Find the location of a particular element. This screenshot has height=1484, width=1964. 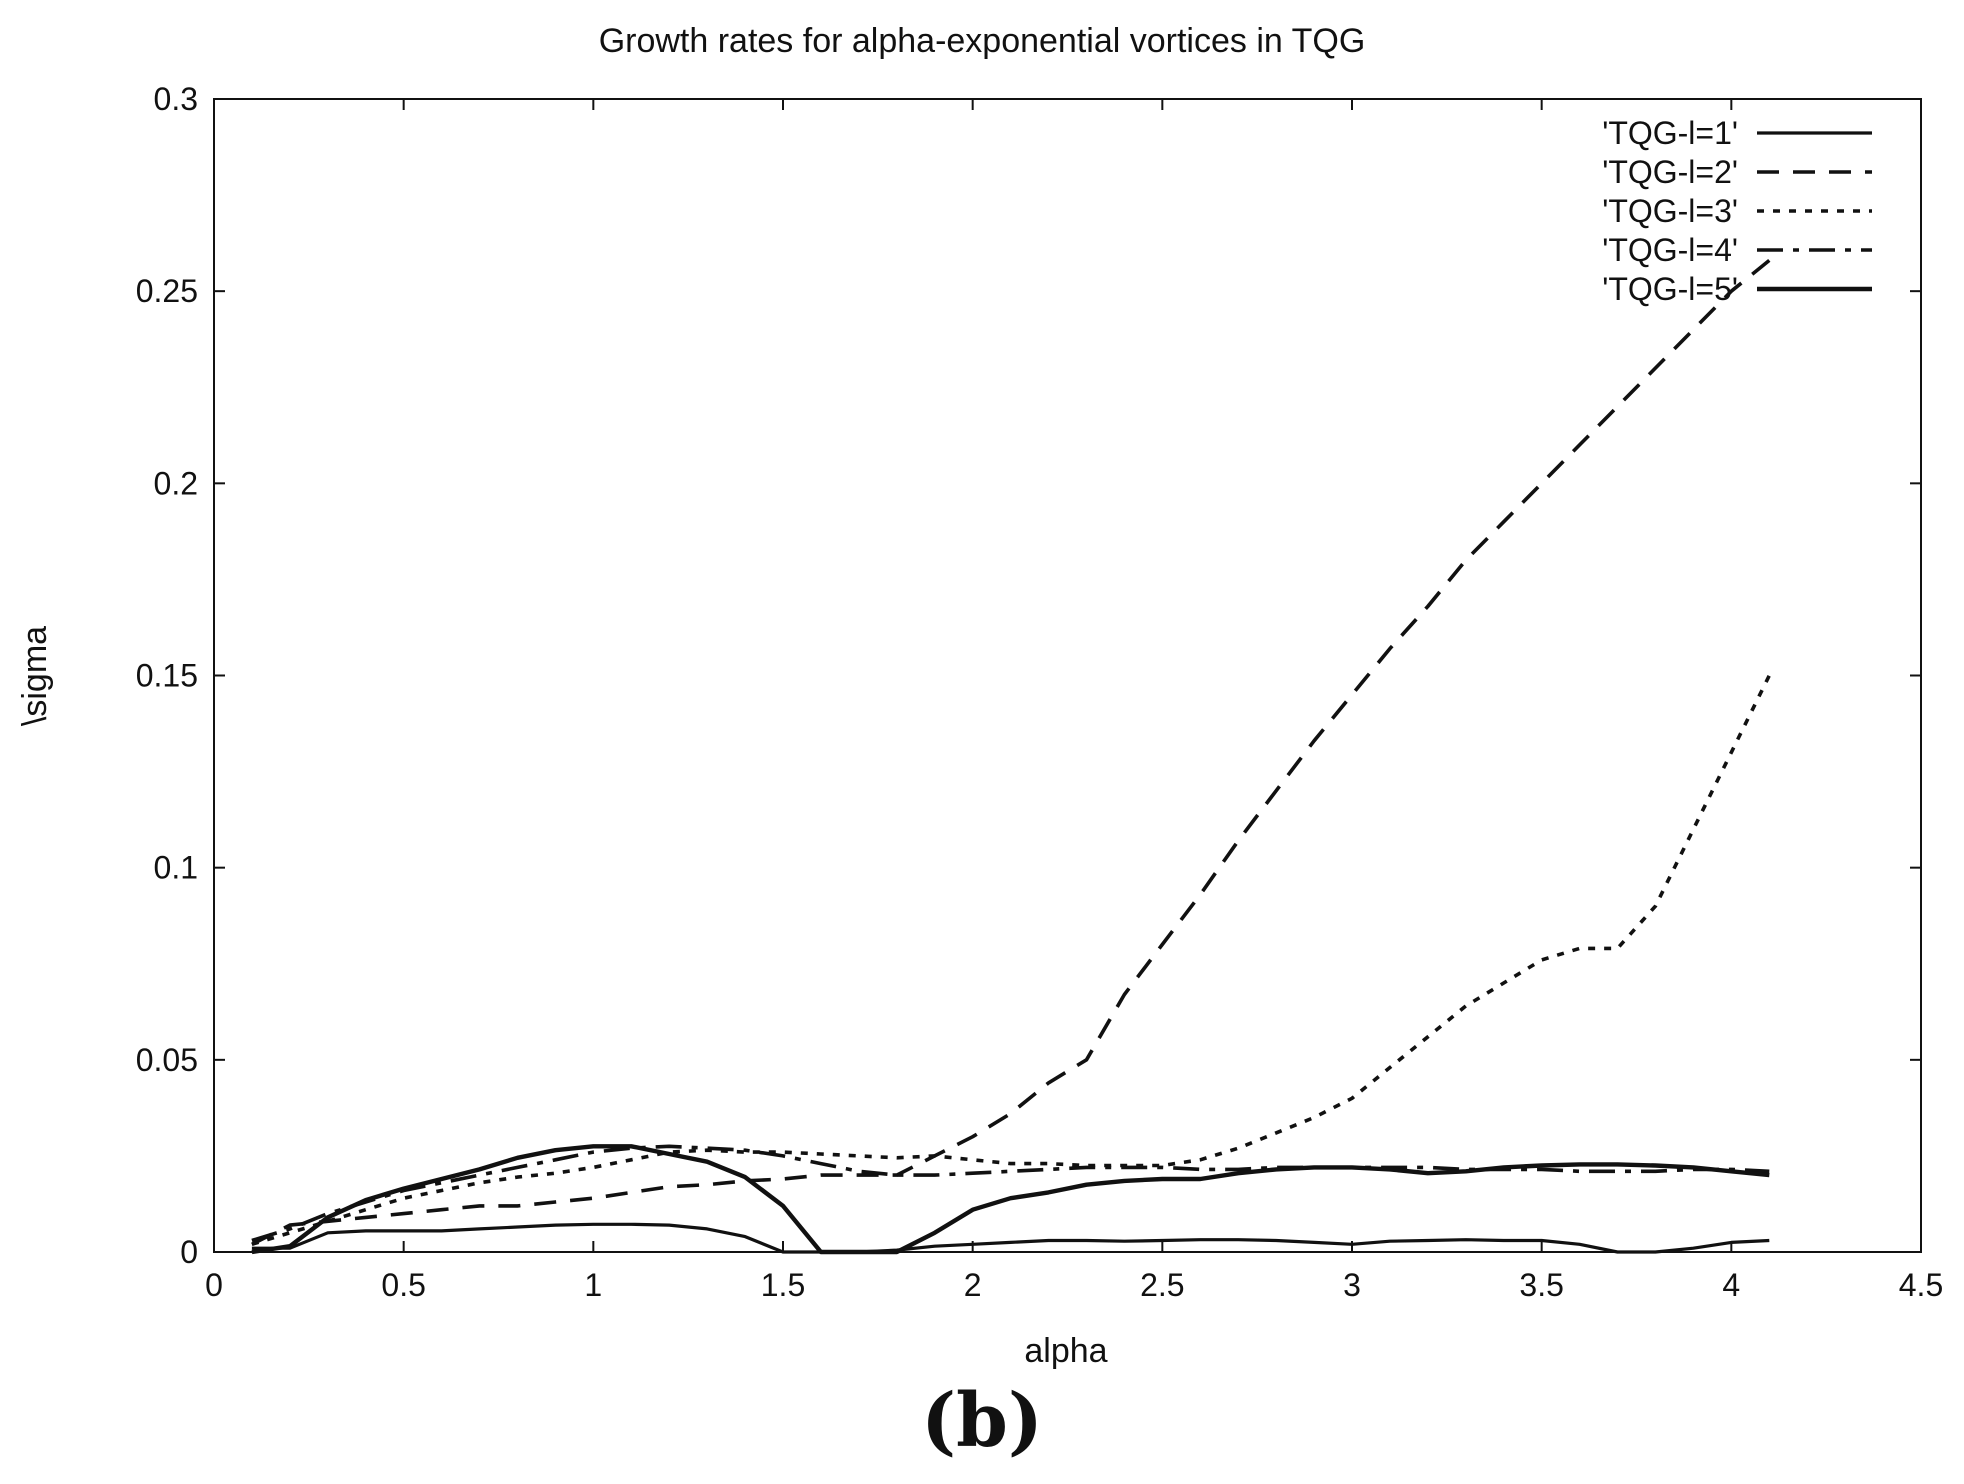

legend-label: 'TQG-l=5' is located at coordinates (1670, 289).